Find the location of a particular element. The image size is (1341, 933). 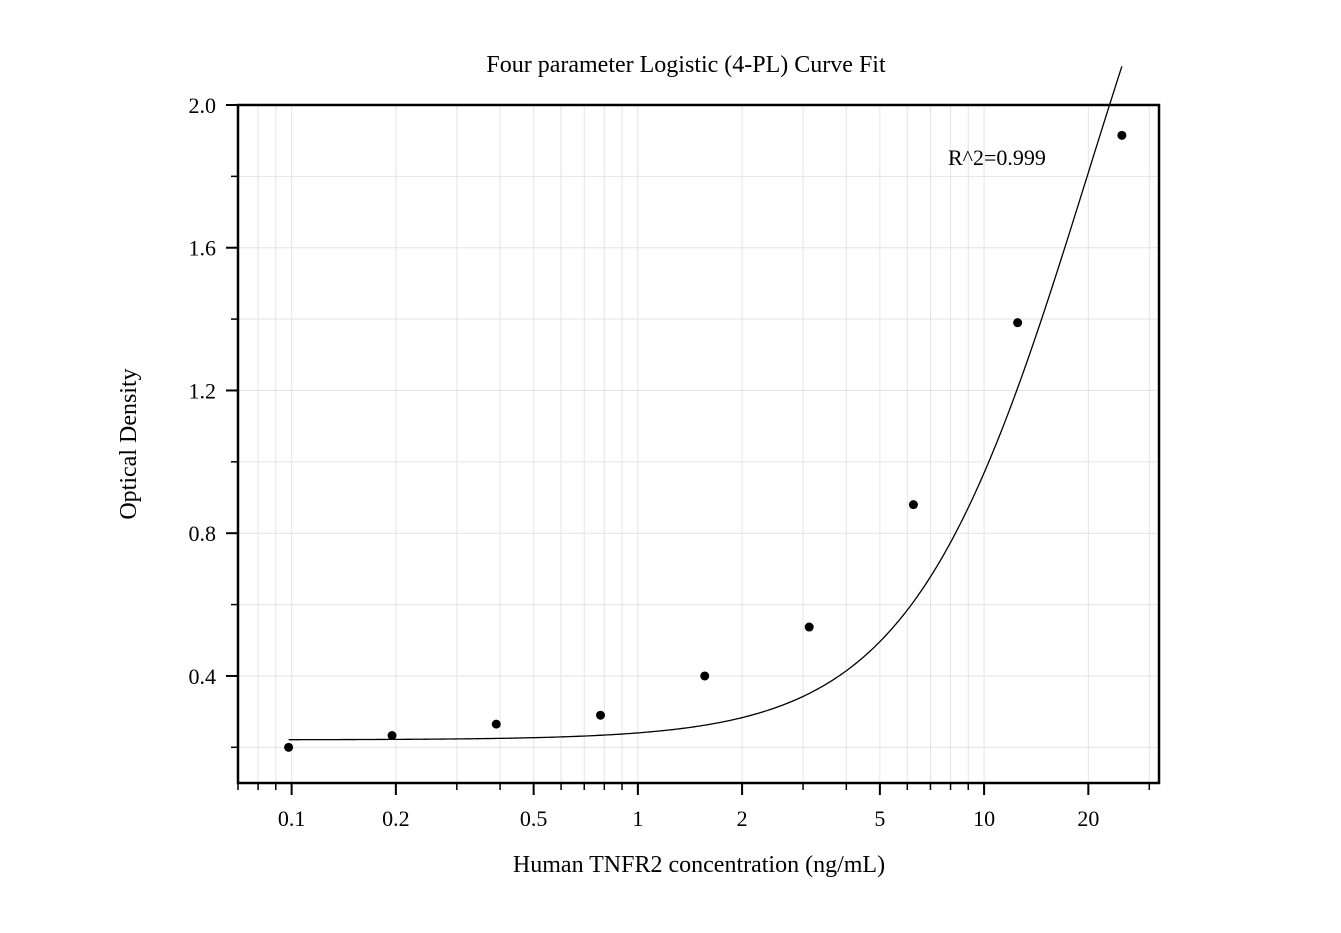

x-tick-label: 20 is located at coordinates (1088, 818).